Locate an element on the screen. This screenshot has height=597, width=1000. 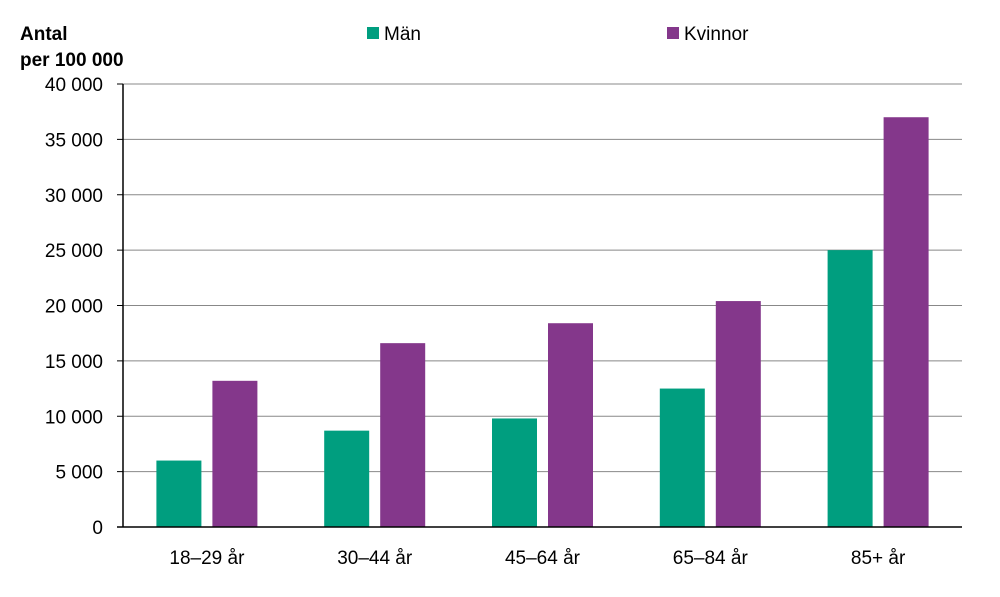
legend-label-kvinnor: Kvinnor is located at coordinates (716, 34).